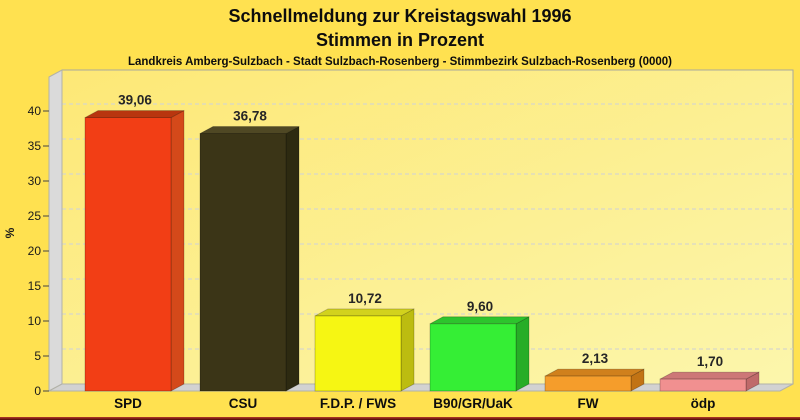 The image size is (800, 420). Describe the element at coordinates (55, 230) in the screenshot. I see `plot-left-wall` at that location.